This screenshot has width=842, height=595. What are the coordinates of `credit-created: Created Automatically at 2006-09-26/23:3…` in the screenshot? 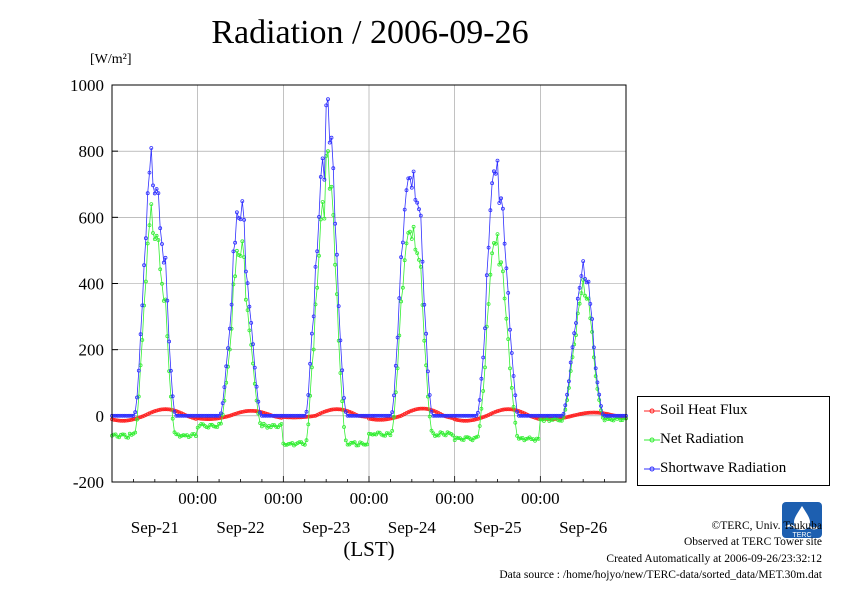 It's located at (714, 558).